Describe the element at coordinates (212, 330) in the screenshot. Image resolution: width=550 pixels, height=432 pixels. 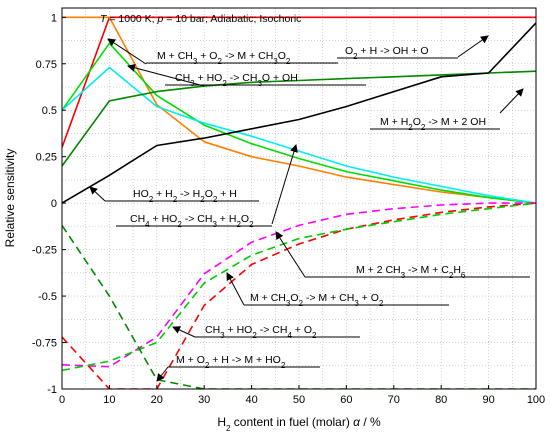
I see `text-part: CH` at that location.